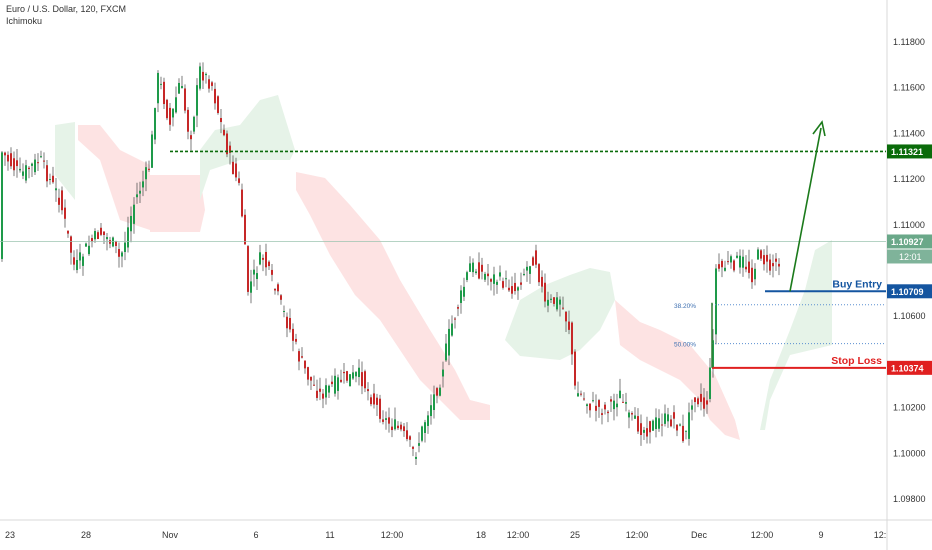 The width and height of the screenshot is (932, 550). Describe the element at coordinates (819, 128) in the screenshot. I see `target-arrow-head` at that location.